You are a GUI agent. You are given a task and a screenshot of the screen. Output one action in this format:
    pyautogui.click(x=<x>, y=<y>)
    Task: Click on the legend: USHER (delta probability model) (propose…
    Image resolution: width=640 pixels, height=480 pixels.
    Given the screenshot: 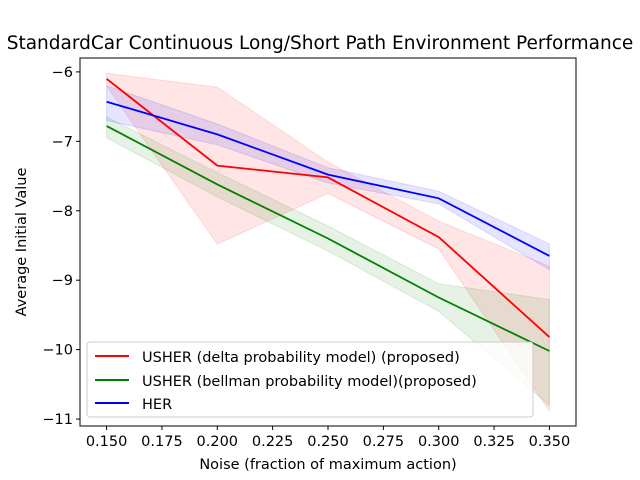 What is the action you would take?
    pyautogui.click(x=310, y=379)
    